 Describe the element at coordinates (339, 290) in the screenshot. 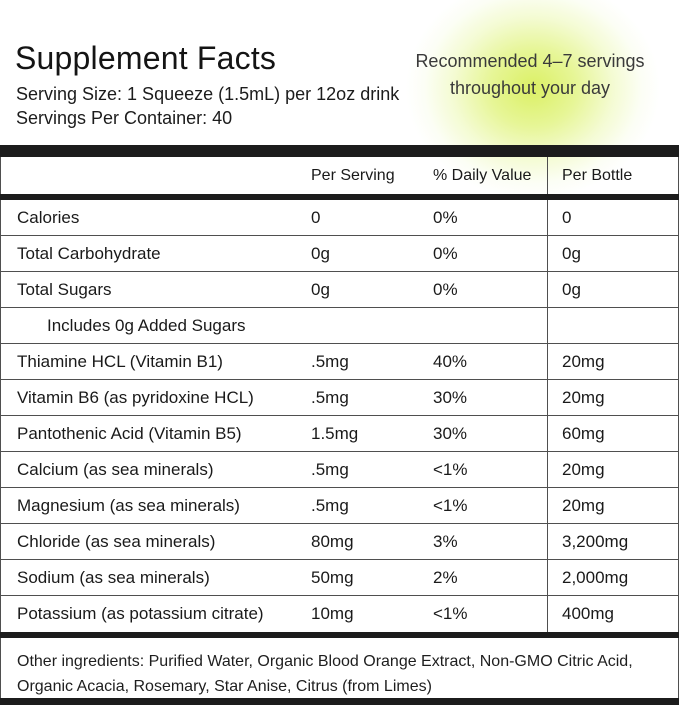

I see `table-row: Total Sugars 0g 0% 0g` at that location.